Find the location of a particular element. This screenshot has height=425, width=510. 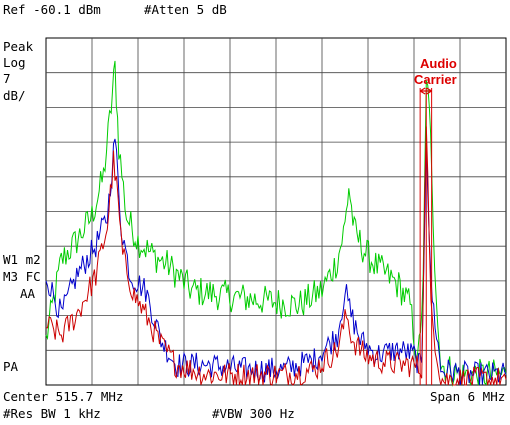

detector-mode: Peak is located at coordinates (18, 46).